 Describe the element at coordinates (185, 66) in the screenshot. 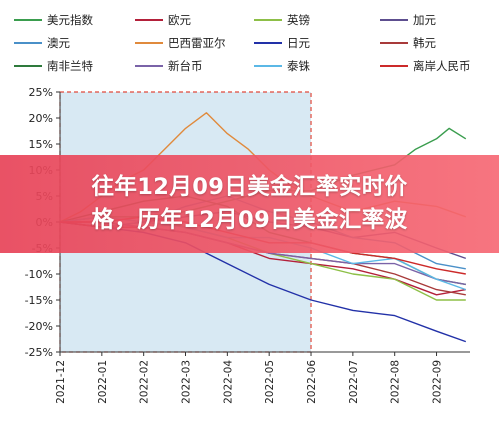

I see `legend-label: 新台币` at that location.